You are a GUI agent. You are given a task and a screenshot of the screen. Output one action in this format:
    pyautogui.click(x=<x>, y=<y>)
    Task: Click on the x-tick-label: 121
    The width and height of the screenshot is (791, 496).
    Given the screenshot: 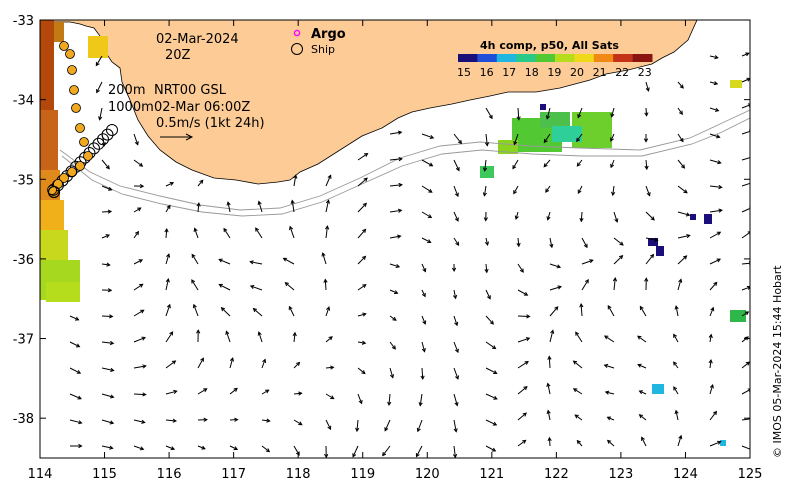 What is the action you would take?
    pyautogui.click(x=491, y=474)
    